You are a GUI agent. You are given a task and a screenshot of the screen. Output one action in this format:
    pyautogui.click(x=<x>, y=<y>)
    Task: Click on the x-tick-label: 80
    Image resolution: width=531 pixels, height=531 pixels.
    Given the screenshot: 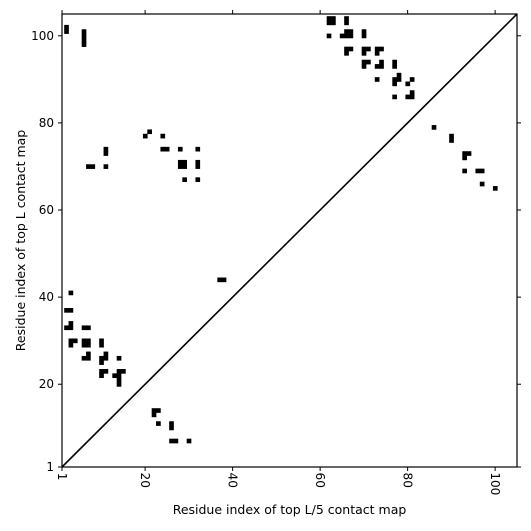 What is the action you would take?
    pyautogui.click(x=408, y=480)
    